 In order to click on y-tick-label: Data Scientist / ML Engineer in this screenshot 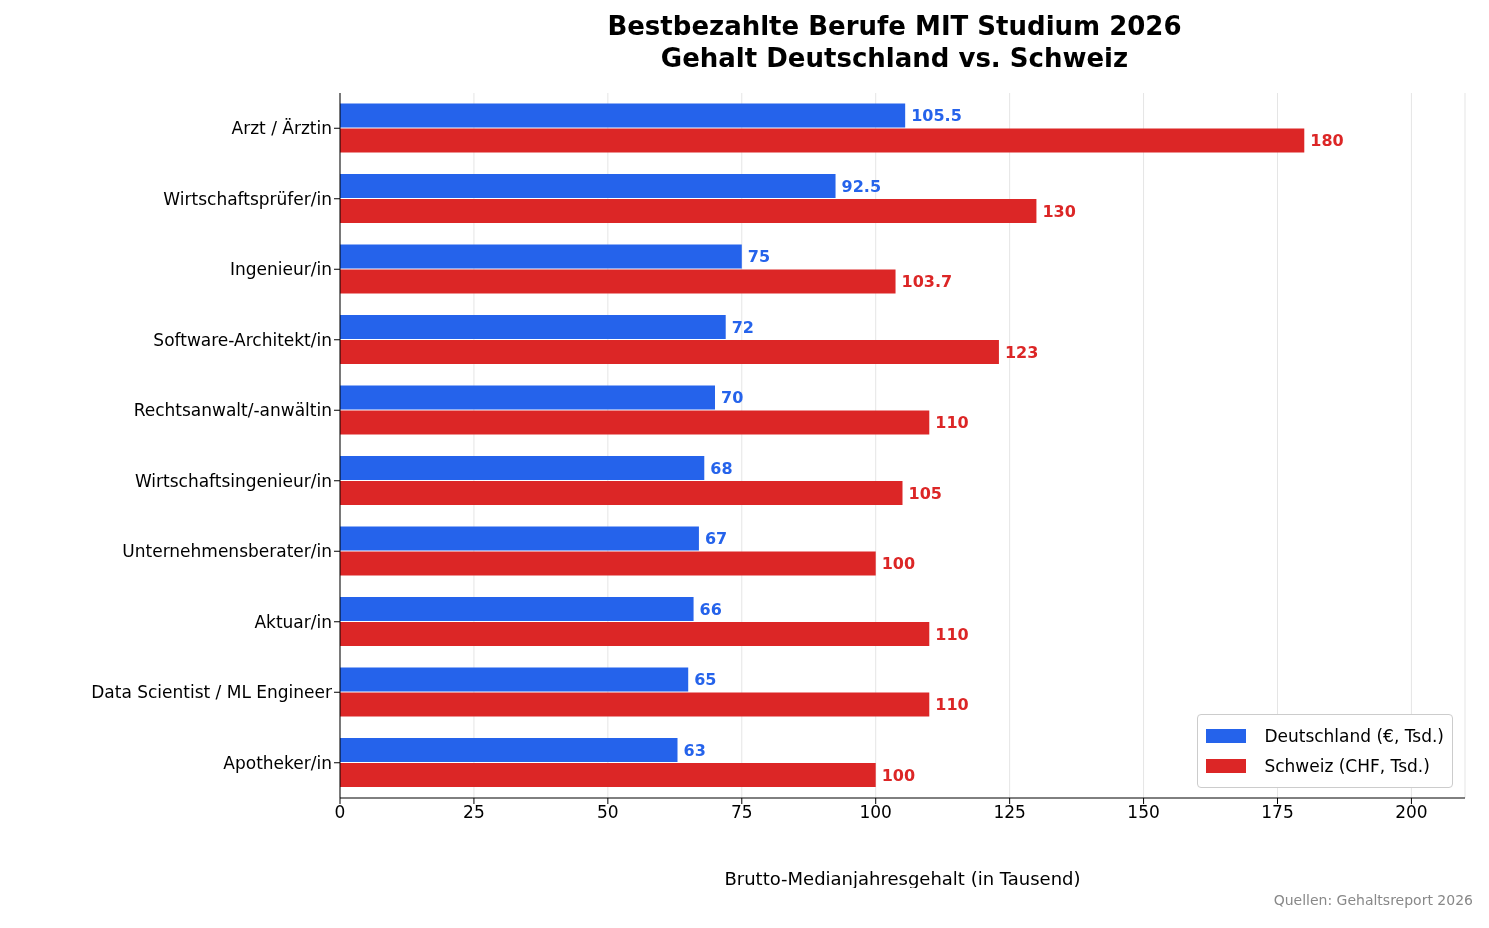, I will do `click(211, 692)`.